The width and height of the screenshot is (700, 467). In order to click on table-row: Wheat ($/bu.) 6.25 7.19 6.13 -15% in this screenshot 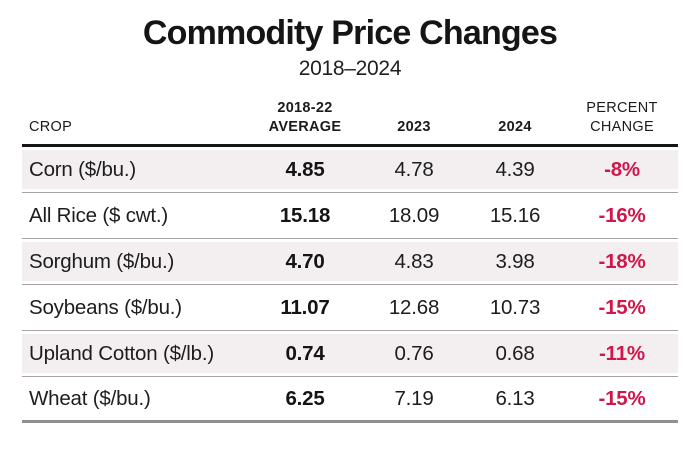, I will do `click(350, 400)`.